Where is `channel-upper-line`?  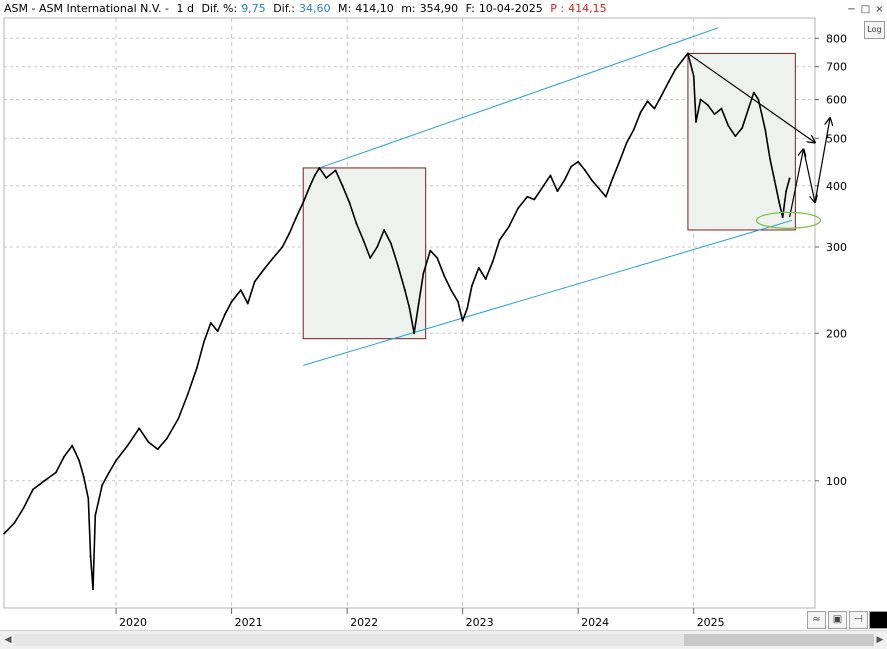 channel-upper-line is located at coordinates (519, 98).